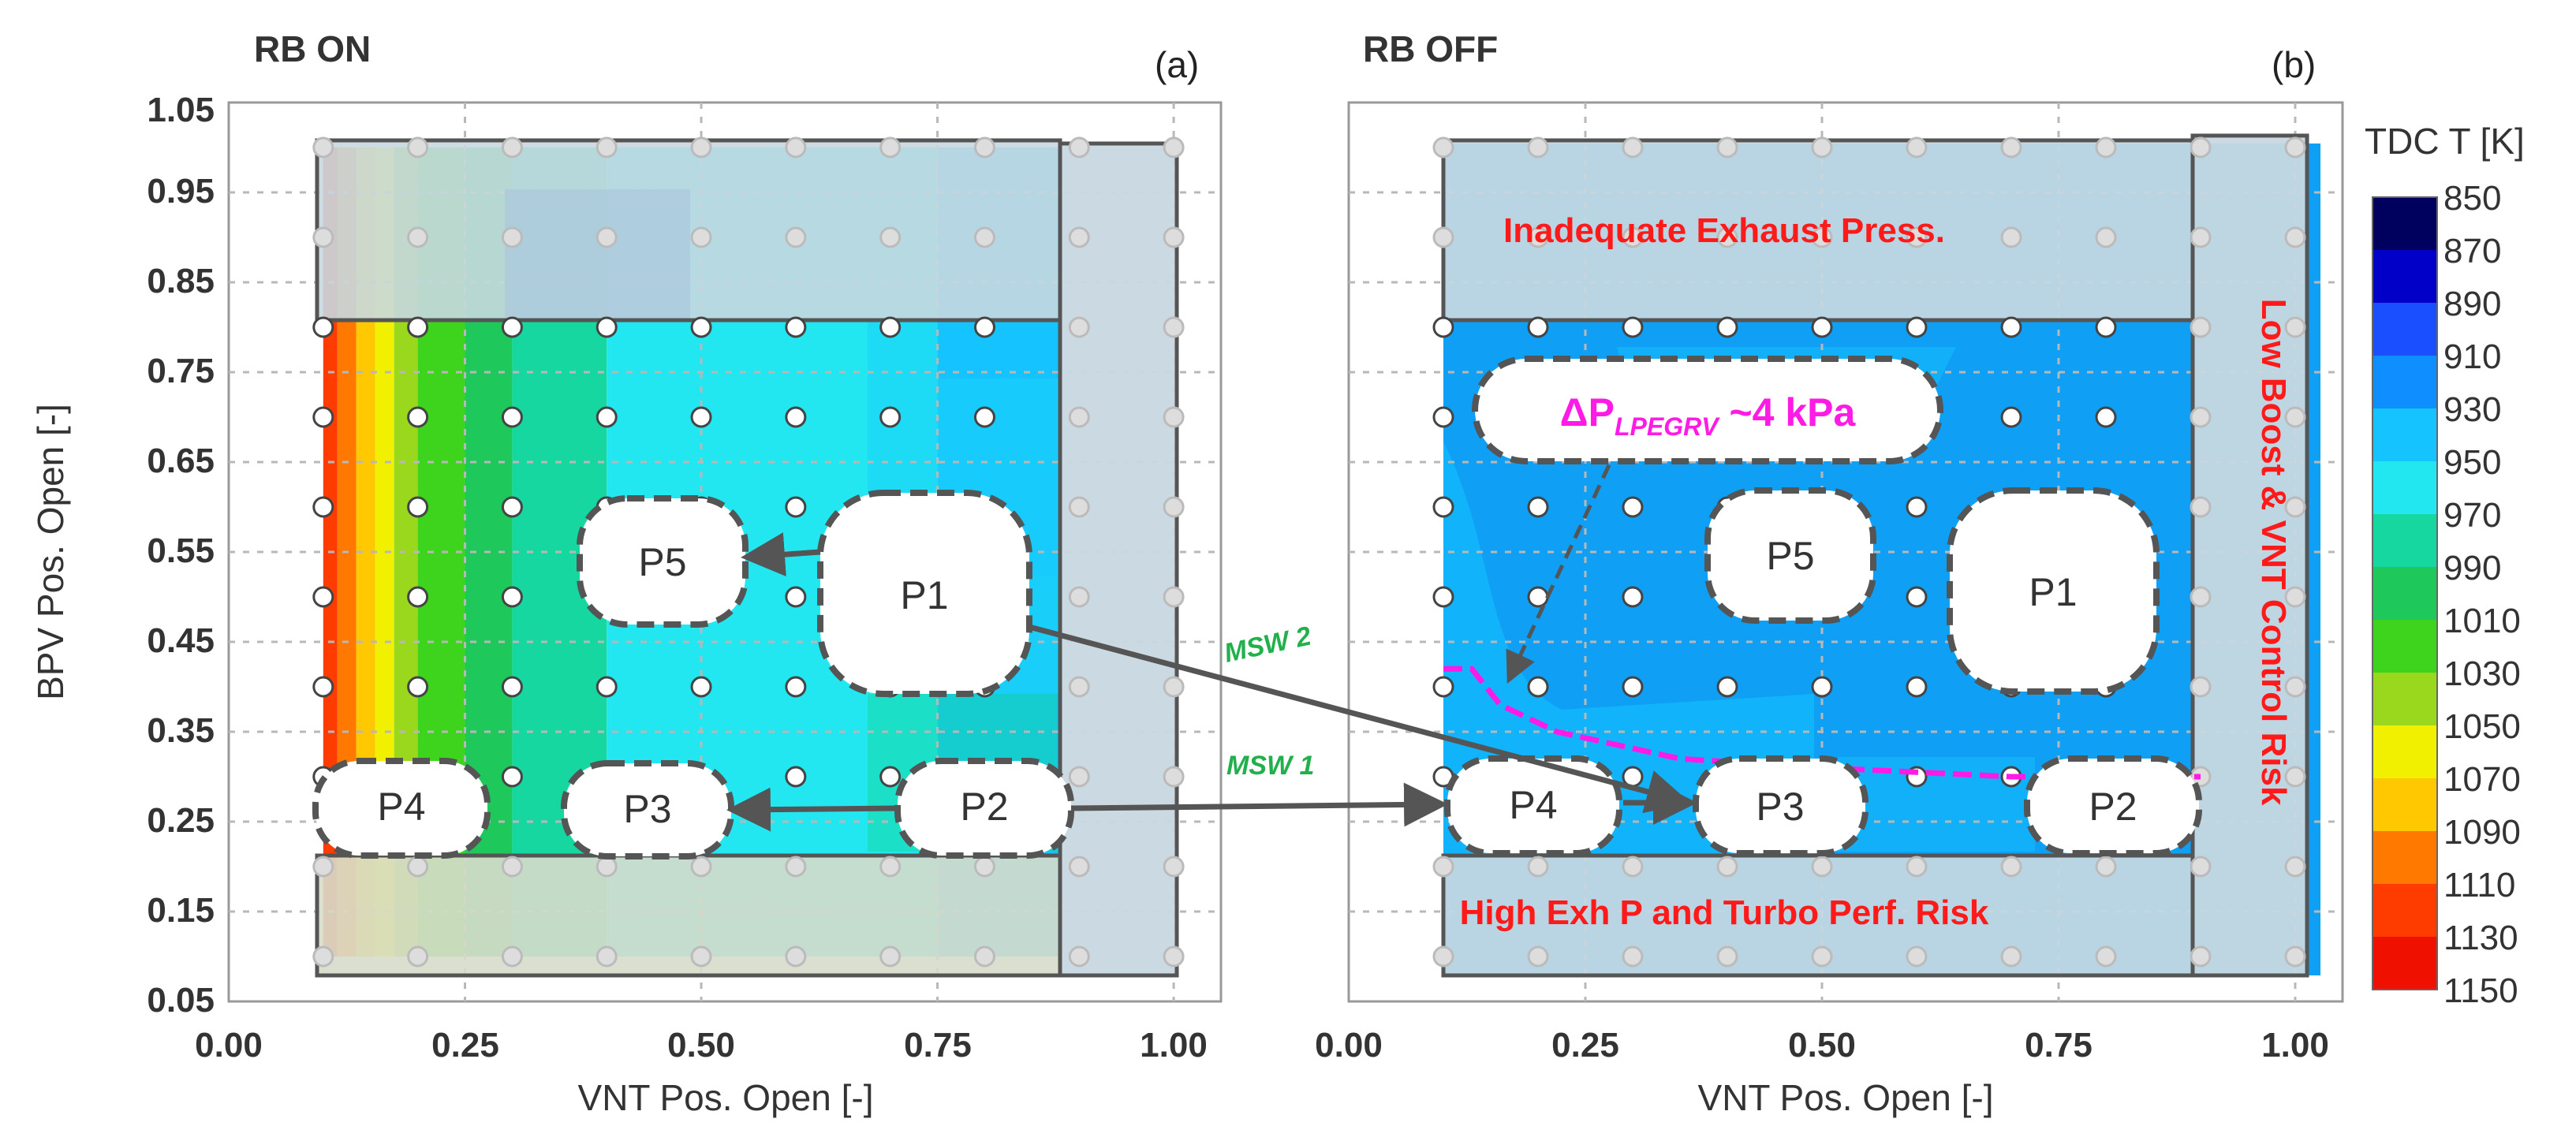  Describe the element at coordinates (938, 1045) in the screenshot. I see `x-tick: 0.75` at that location.